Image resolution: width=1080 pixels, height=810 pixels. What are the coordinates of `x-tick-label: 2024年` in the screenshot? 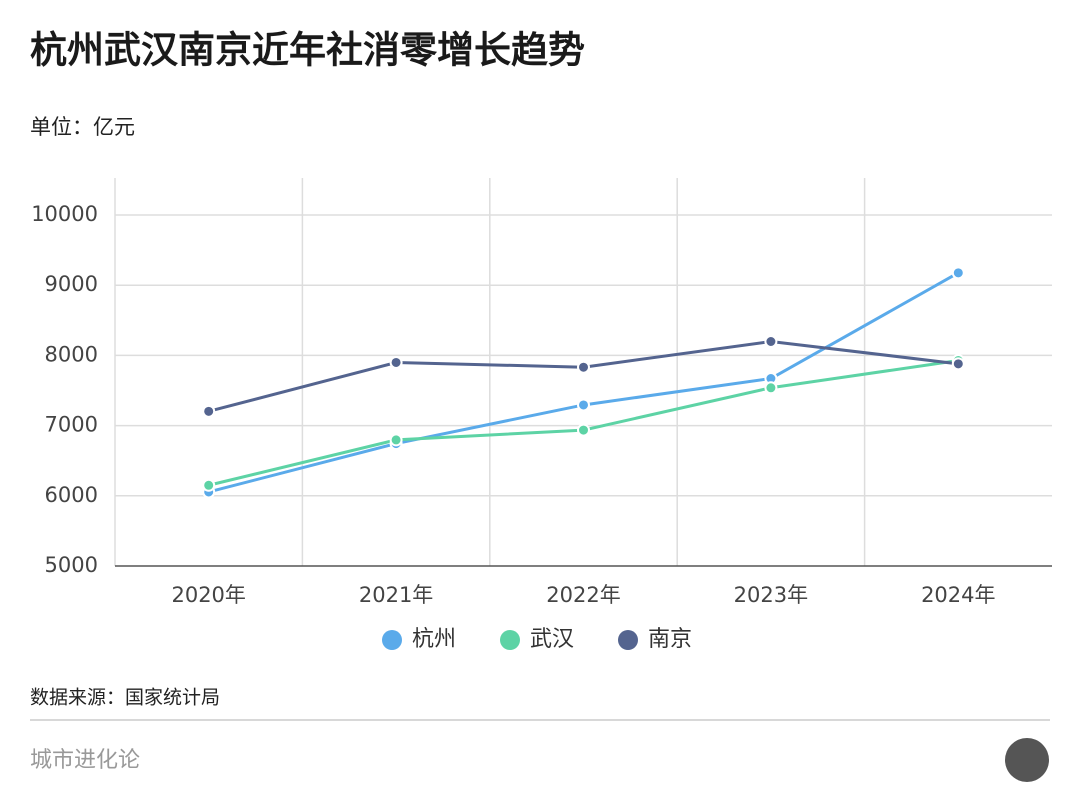 It's located at (958, 595).